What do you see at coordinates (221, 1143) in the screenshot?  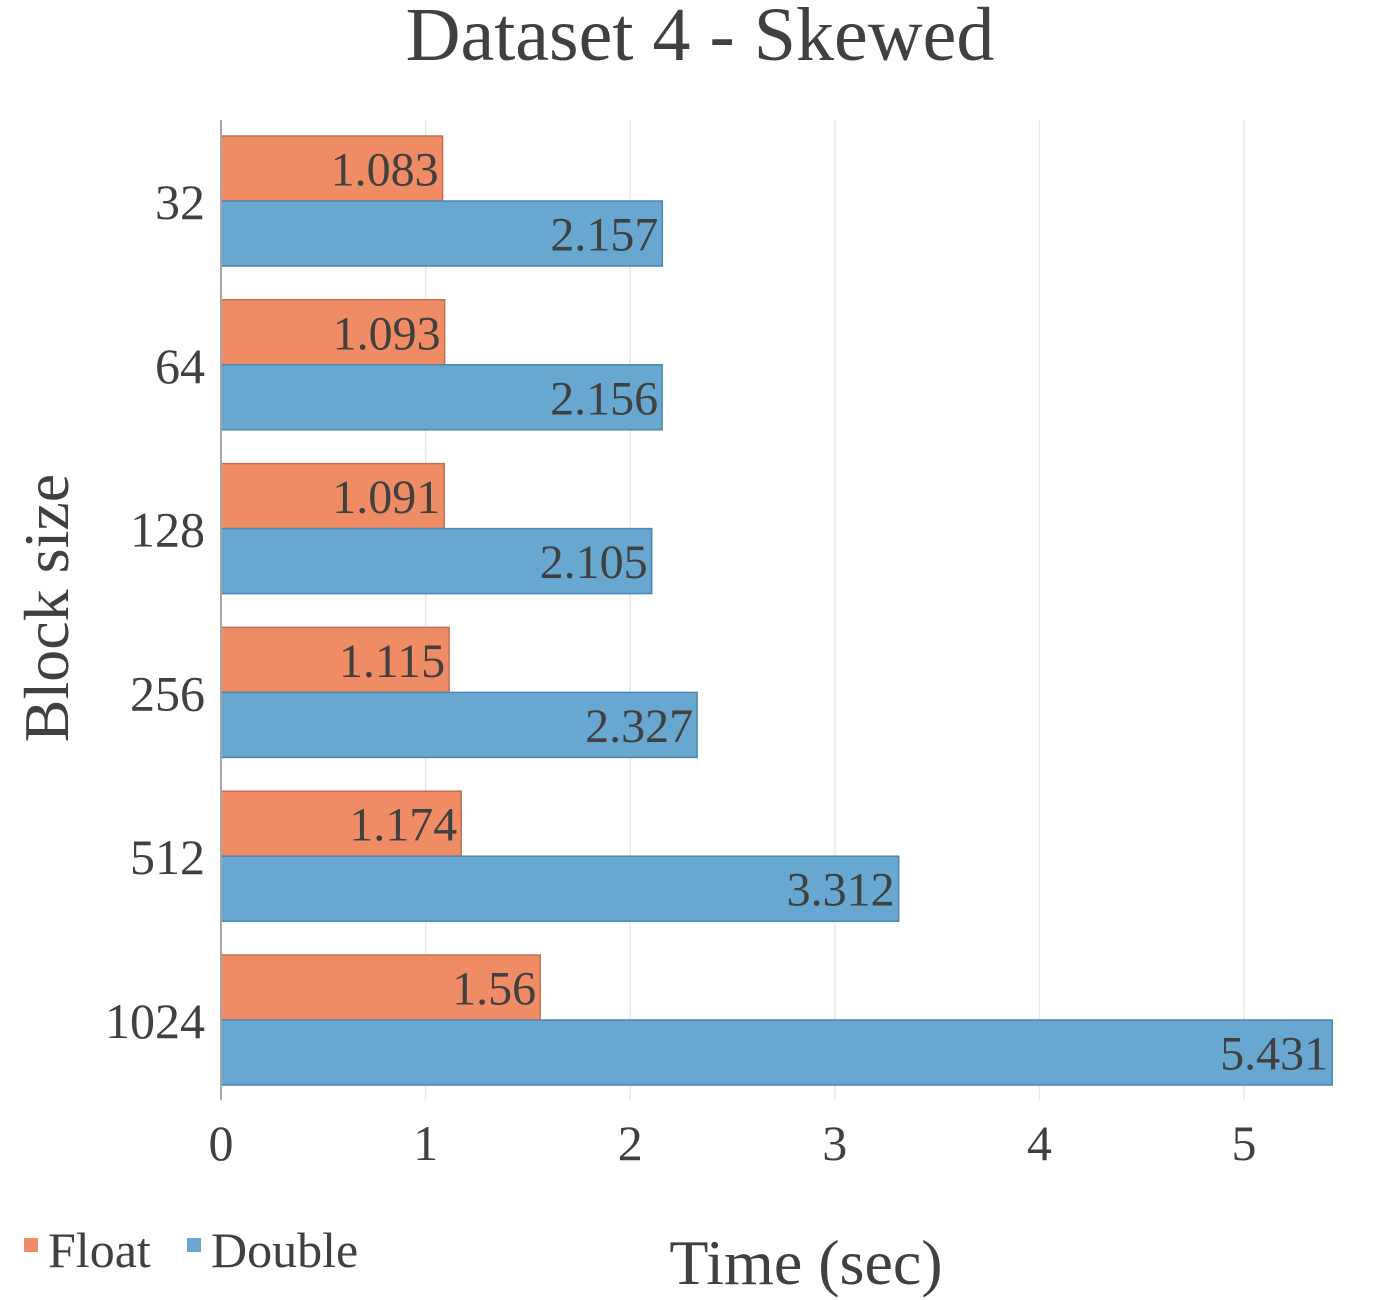 I see `x-tick-0: 0` at bounding box center [221, 1143].